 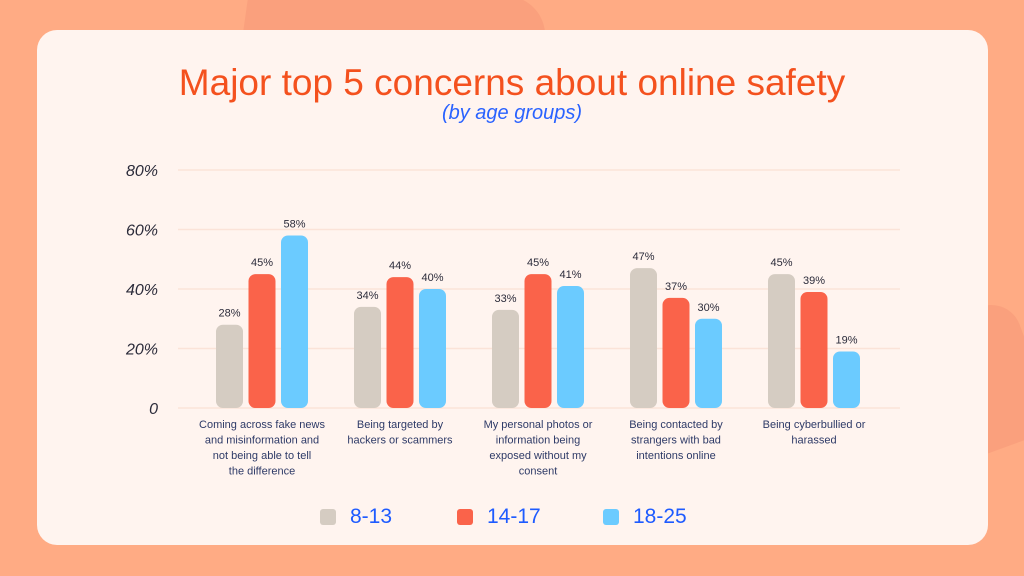 I want to click on legend-label: 8-13, so click(x=371, y=516).